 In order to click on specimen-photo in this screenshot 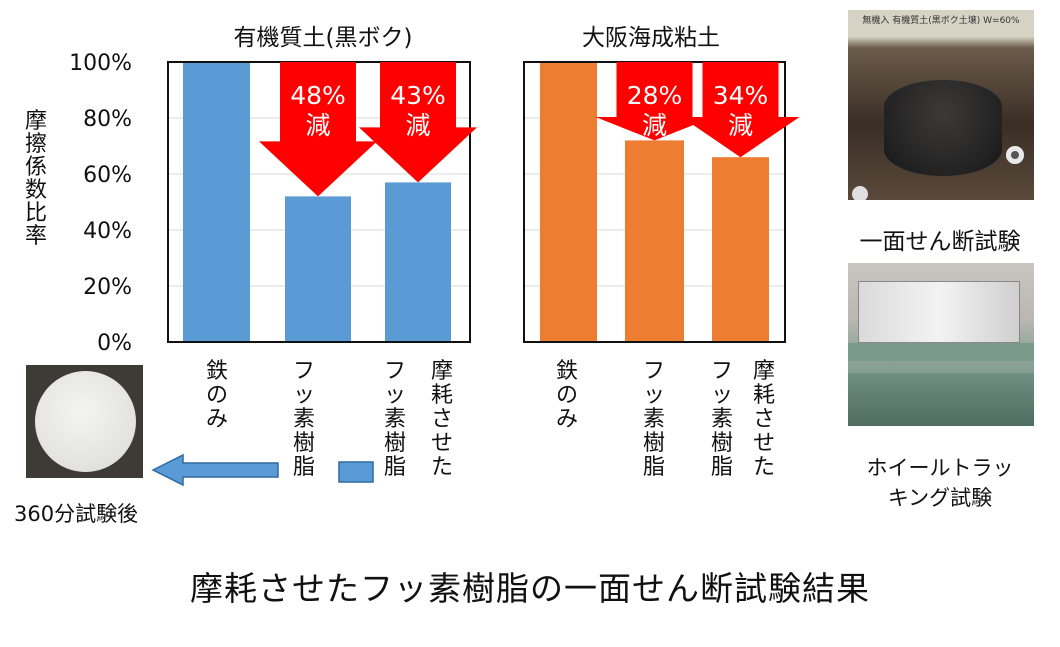, I will do `click(84, 421)`.